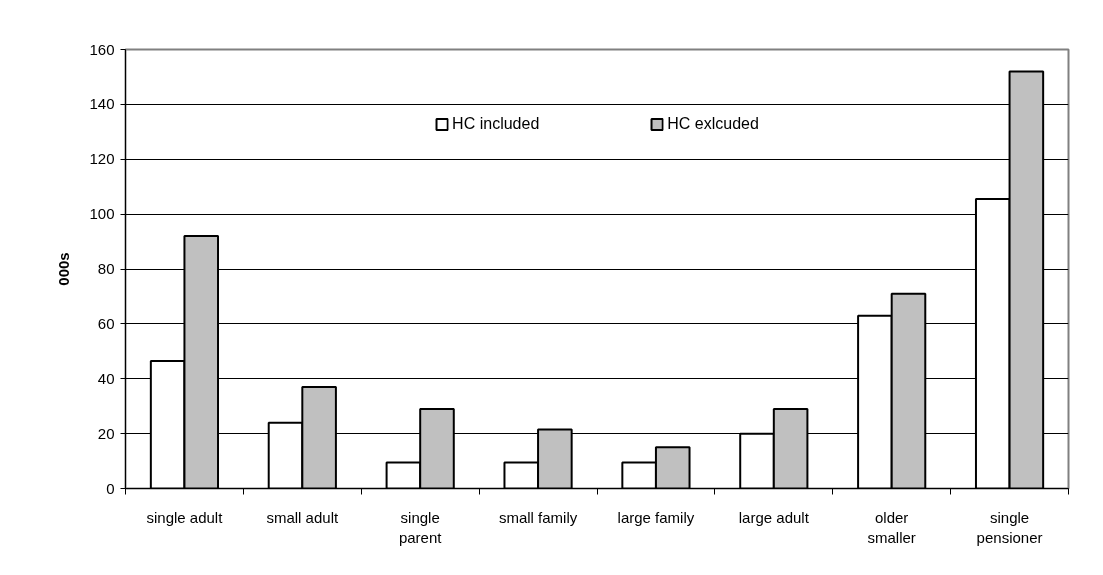 Image resolution: width=1103 pixels, height=575 pixels. What do you see at coordinates (106, 268) in the screenshot?
I see `y-tick-label: 80` at bounding box center [106, 268].